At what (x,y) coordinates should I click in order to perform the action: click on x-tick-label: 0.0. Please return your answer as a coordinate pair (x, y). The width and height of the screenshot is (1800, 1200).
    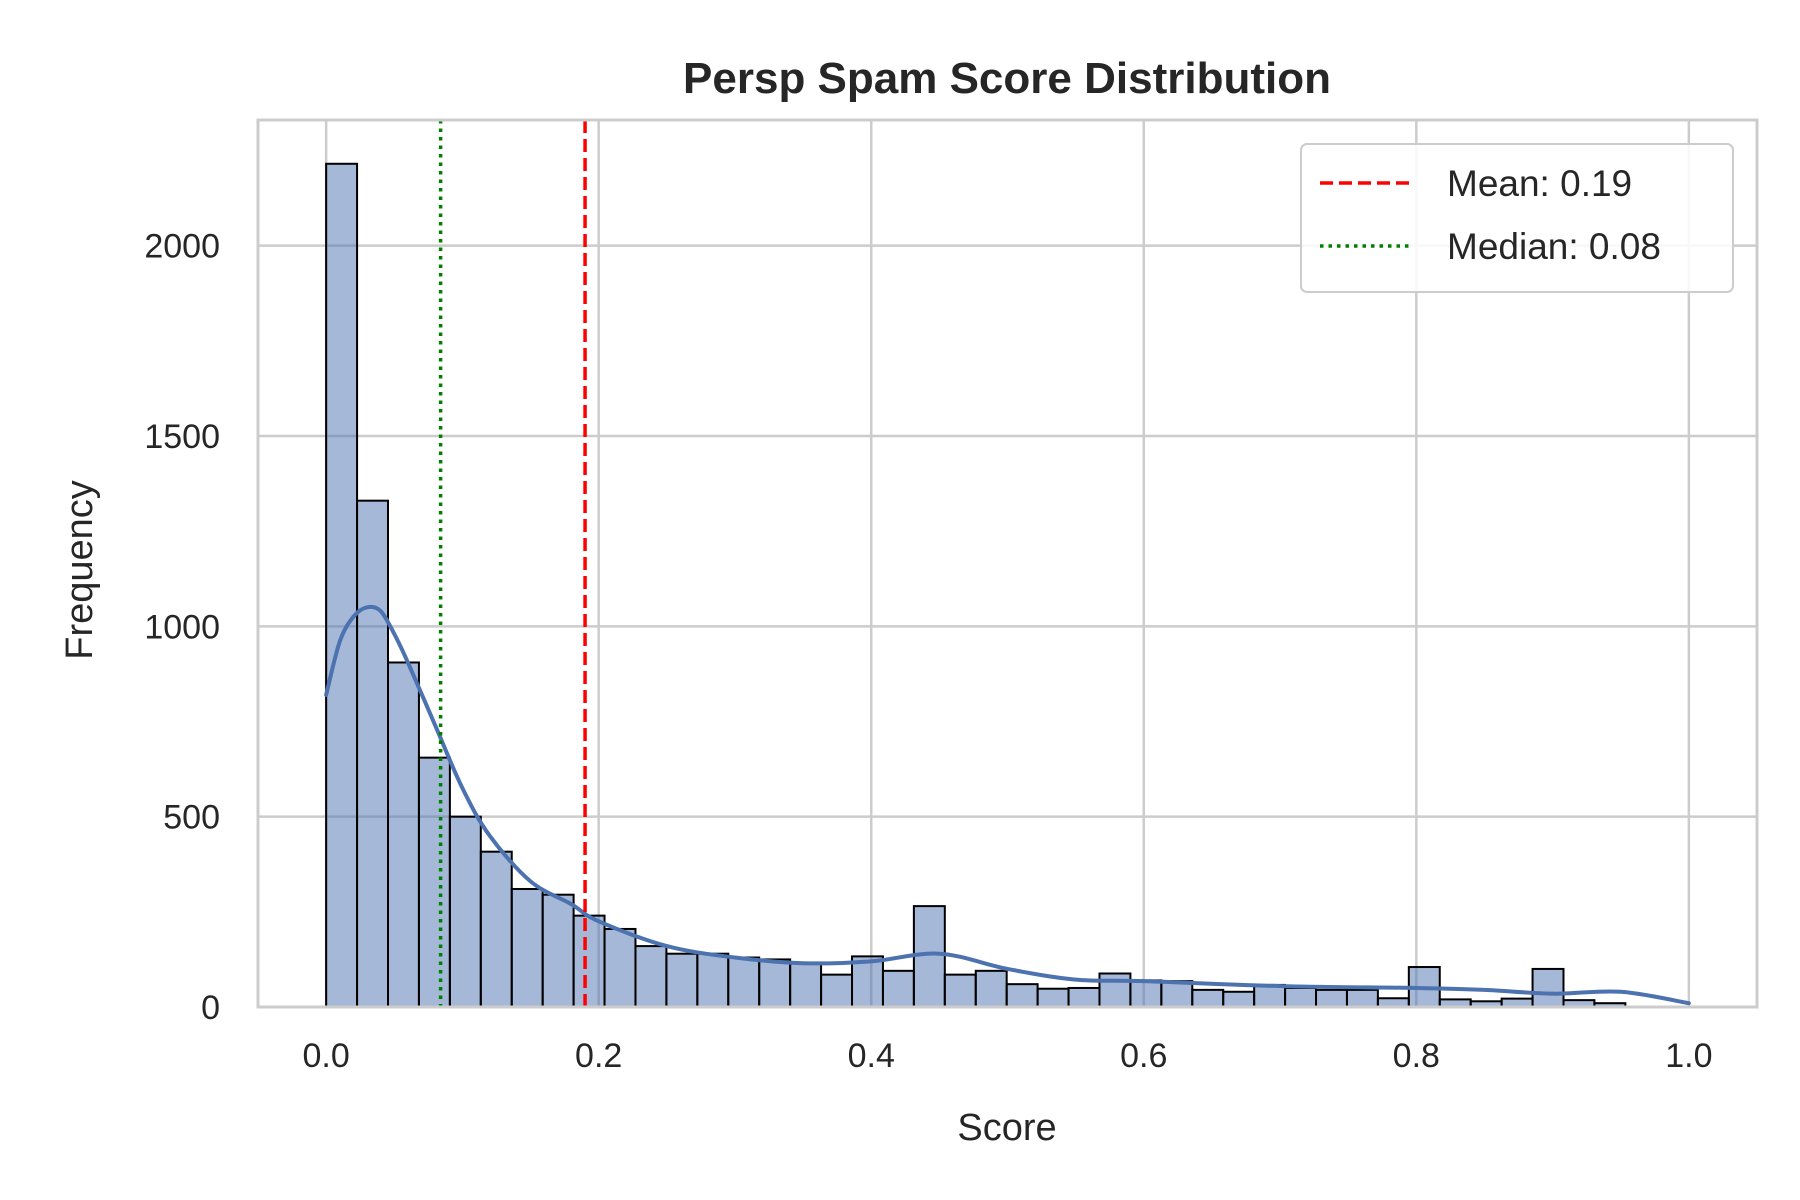
    Looking at the image, I should click on (326, 1056).